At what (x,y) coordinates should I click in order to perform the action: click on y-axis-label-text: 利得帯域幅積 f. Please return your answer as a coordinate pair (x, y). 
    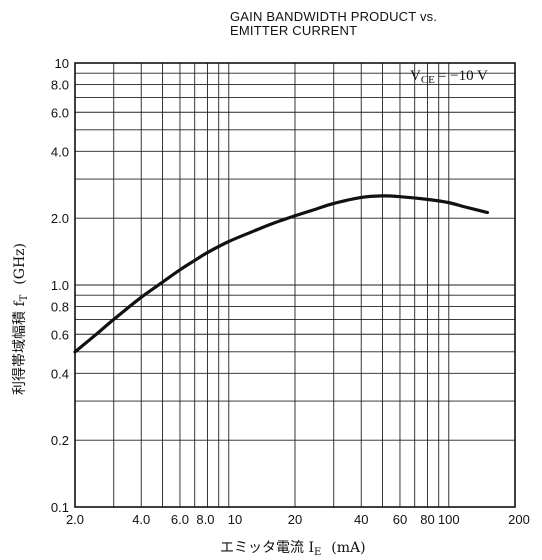
    Looking at the image, I should click on (19, 347).